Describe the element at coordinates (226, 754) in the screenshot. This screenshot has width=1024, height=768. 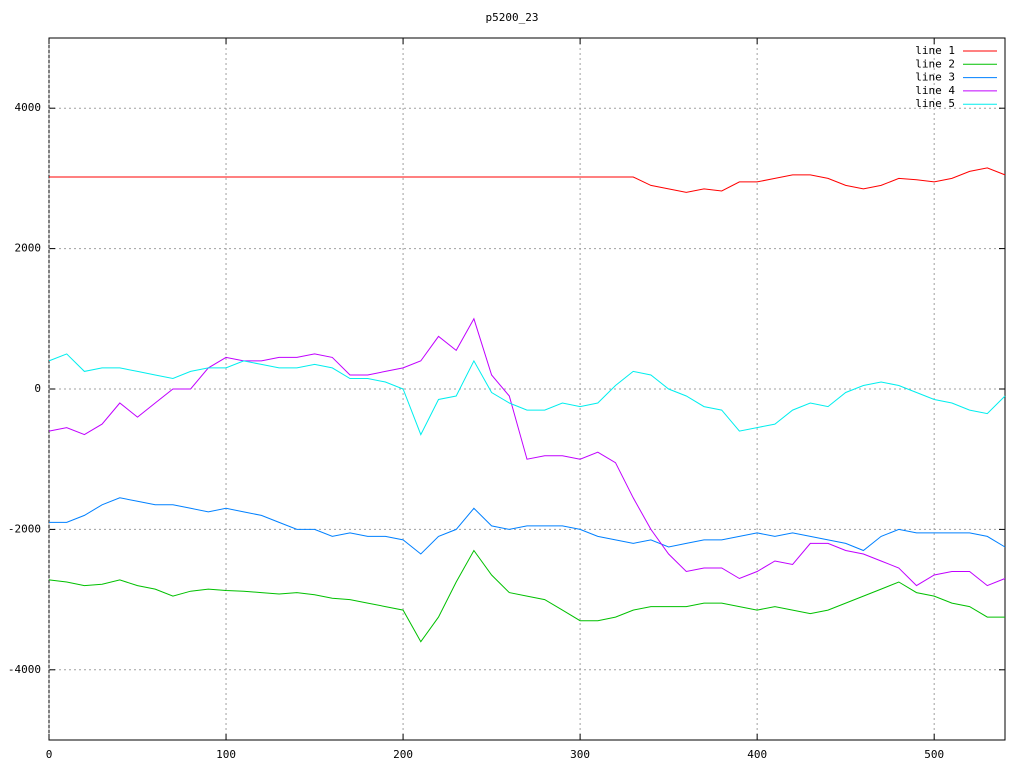
I see `x-tick-label: 100` at that location.